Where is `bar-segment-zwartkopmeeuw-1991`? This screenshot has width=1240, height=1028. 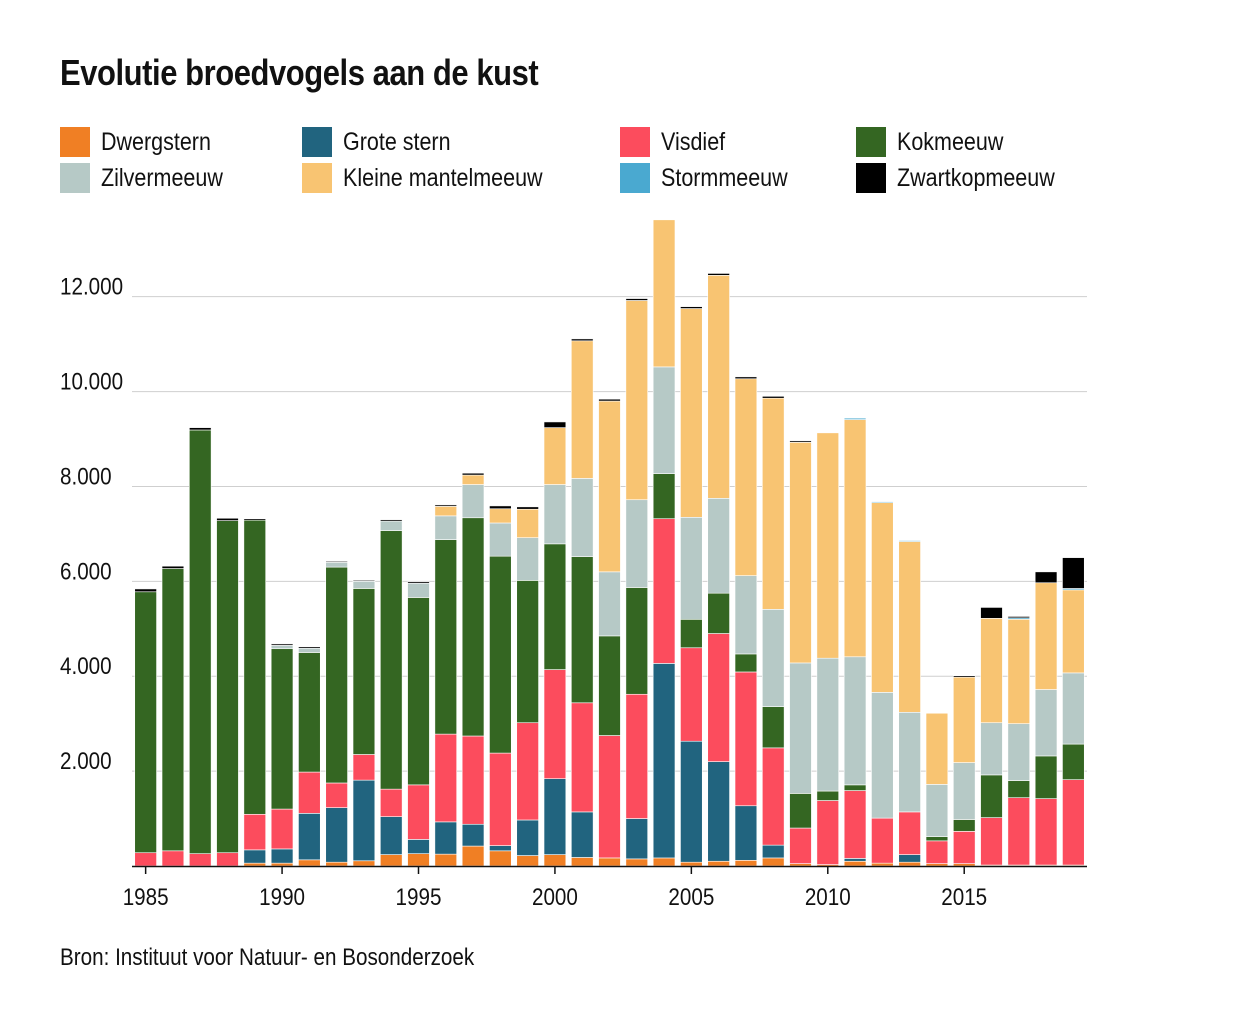 bar-segment-zwartkopmeeuw-1991 is located at coordinates (309, 647).